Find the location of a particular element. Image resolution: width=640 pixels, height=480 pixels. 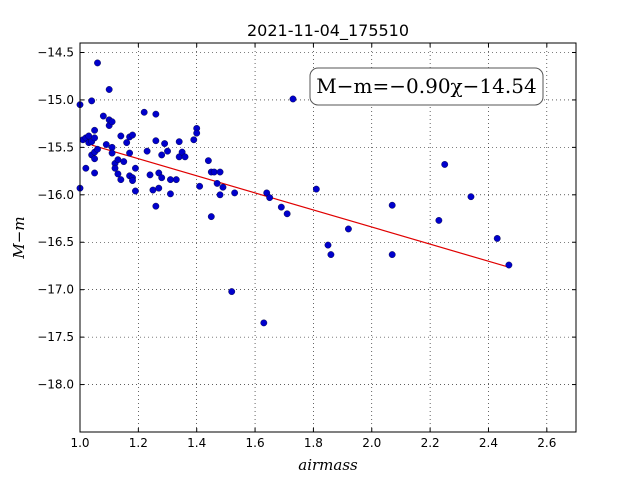

x-tick-label: 1.8 is located at coordinates (313, 443).